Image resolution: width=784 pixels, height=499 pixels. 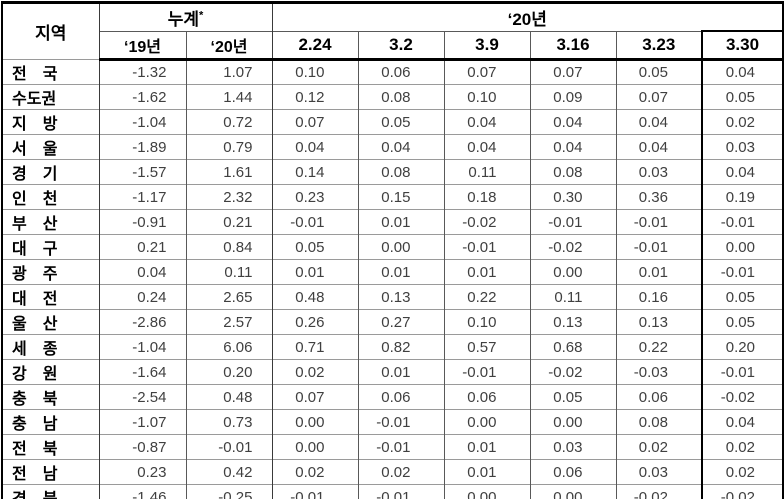 I want to click on value-cell: -0.03, so click(x=658, y=372).